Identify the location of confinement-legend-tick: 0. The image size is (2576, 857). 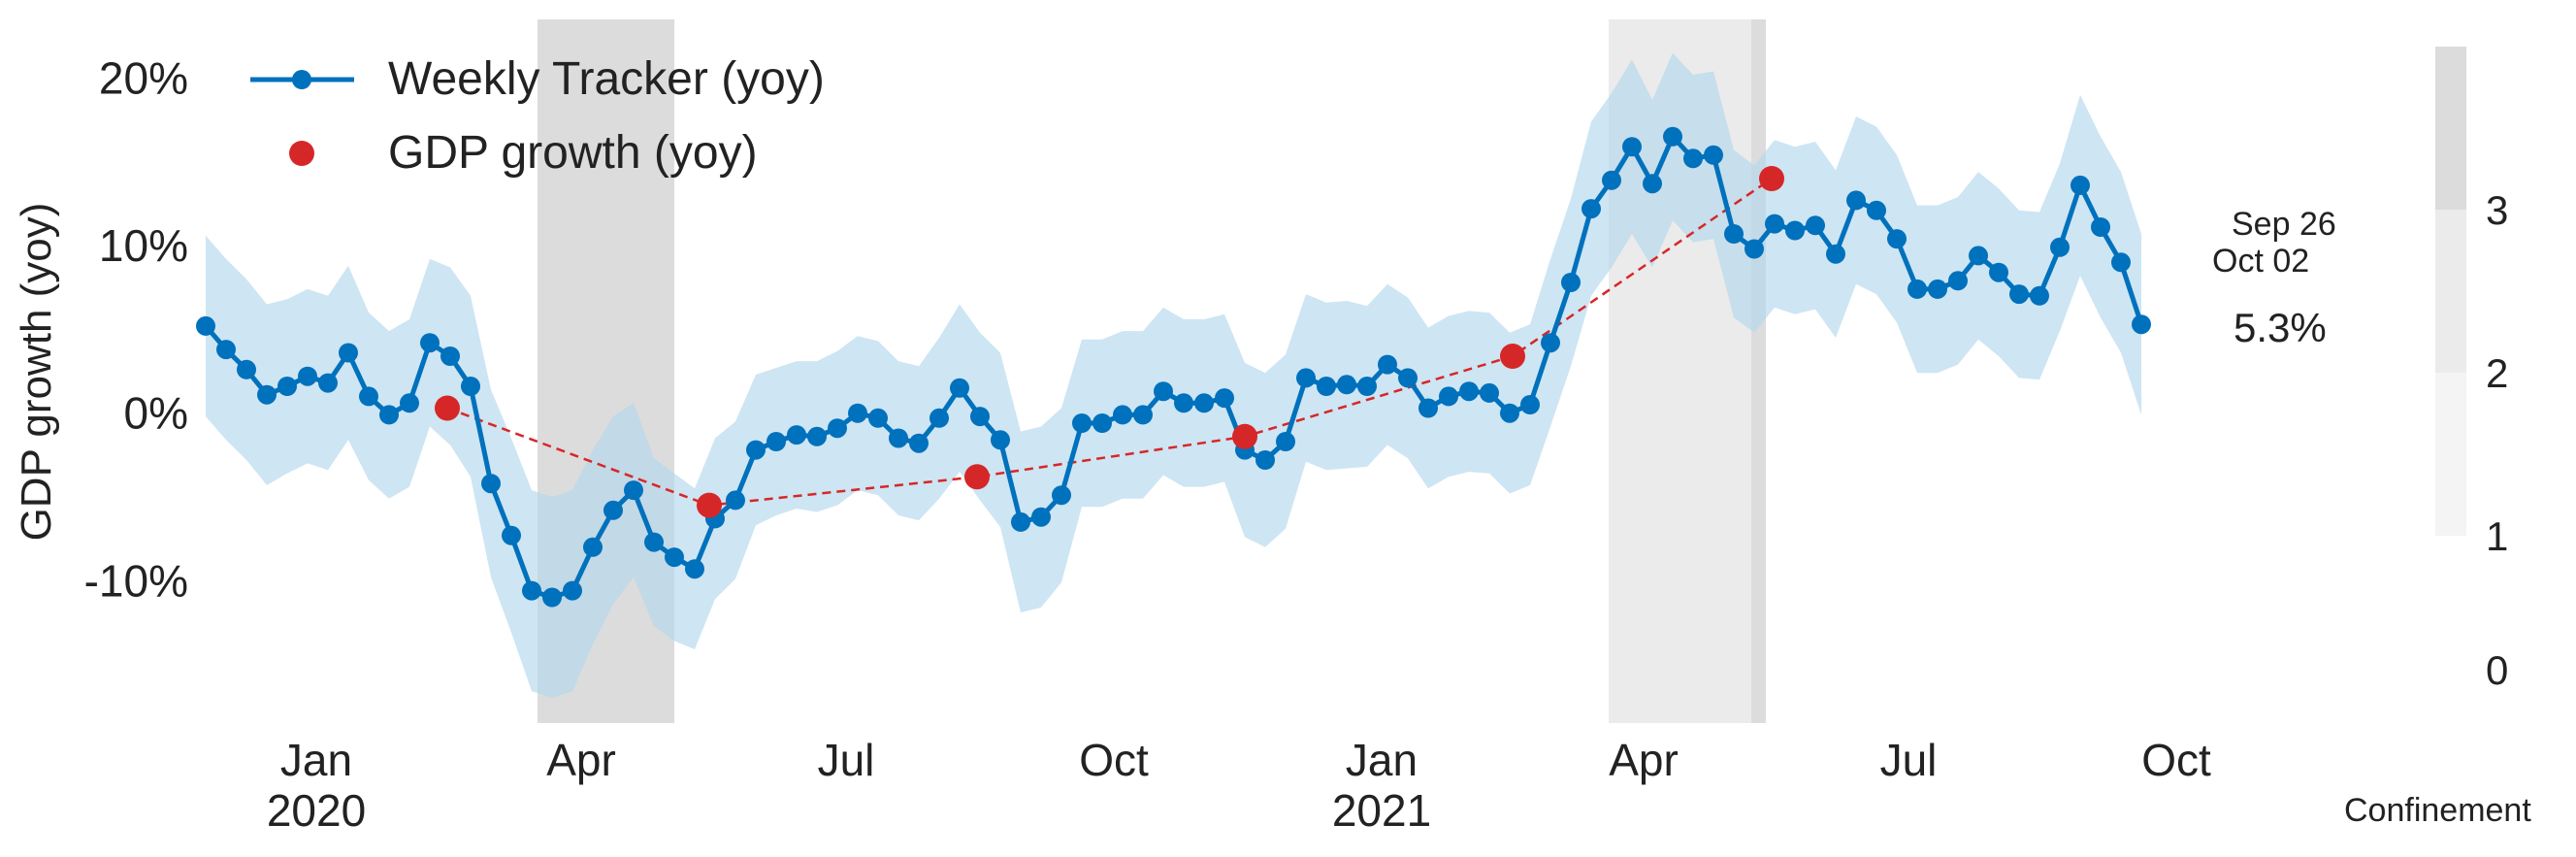
(2497, 670).